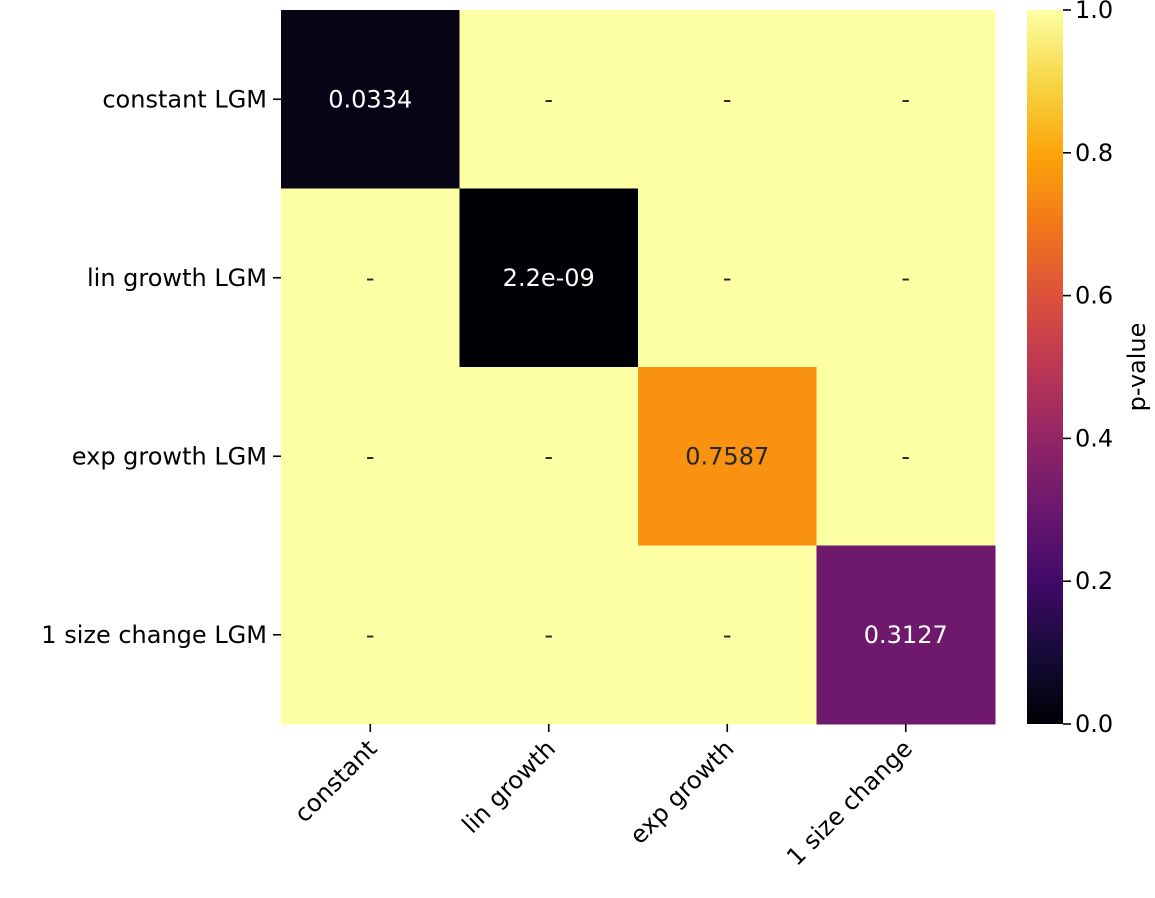 This screenshot has width=1155, height=898. Describe the element at coordinates (1094, 12) in the screenshot. I see `colorbar-tick-label-5: 1.0` at that location.